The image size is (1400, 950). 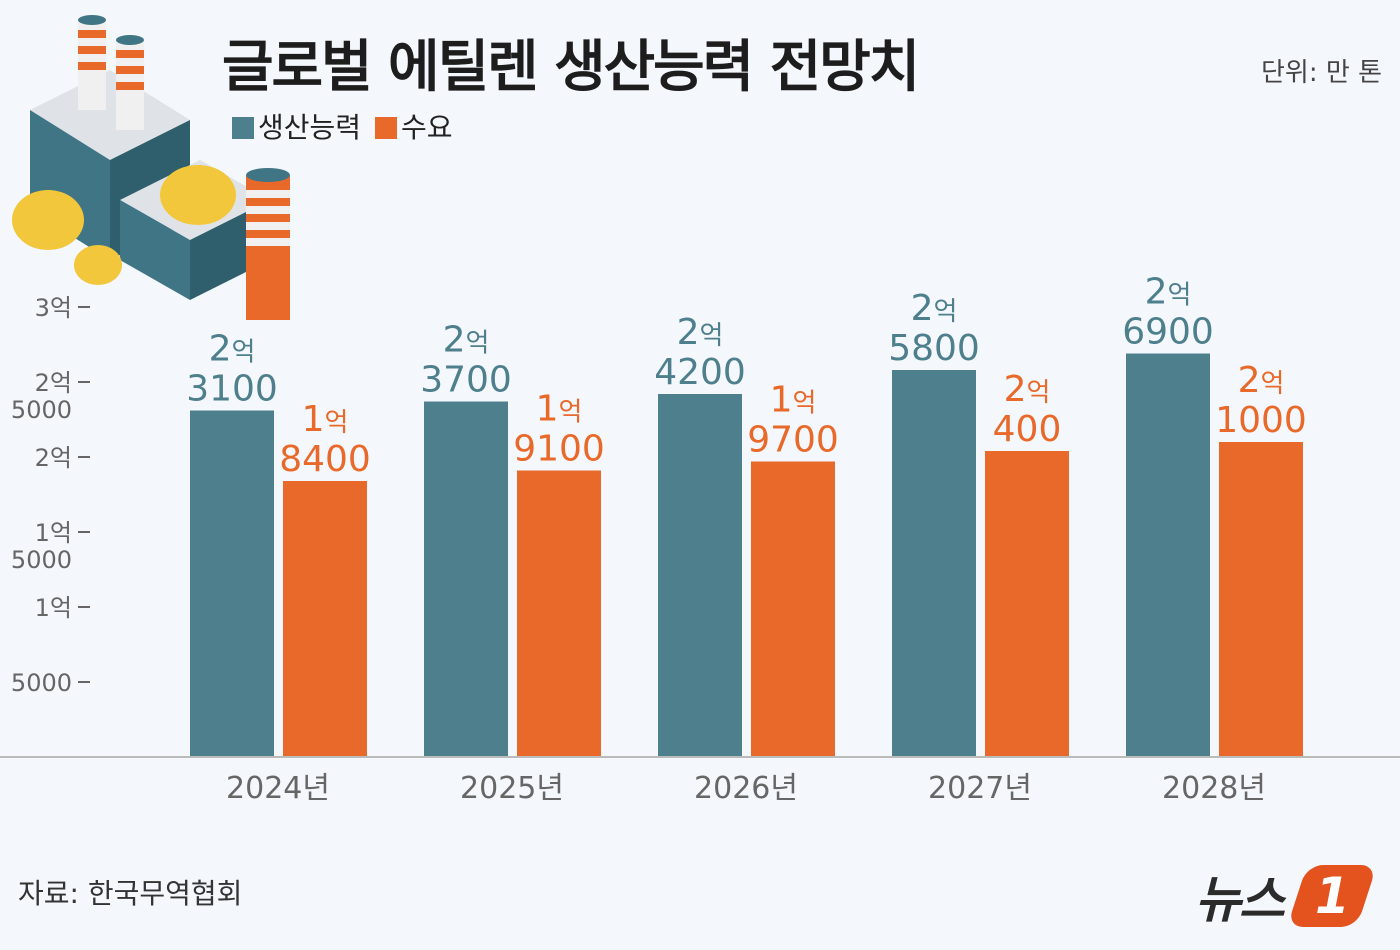 I want to click on value-label-bottom: 1000, so click(x=1261, y=420).